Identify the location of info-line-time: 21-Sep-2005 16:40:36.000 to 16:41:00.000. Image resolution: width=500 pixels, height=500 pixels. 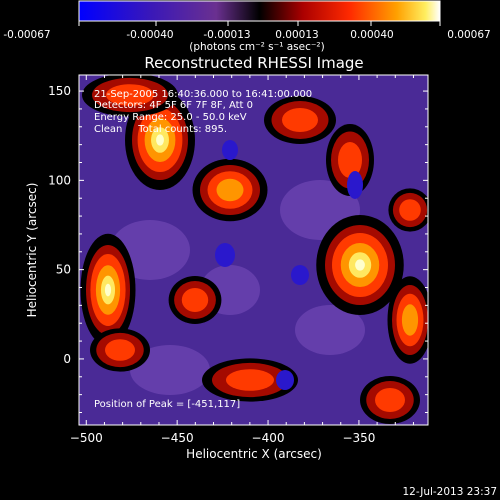
(203, 94).